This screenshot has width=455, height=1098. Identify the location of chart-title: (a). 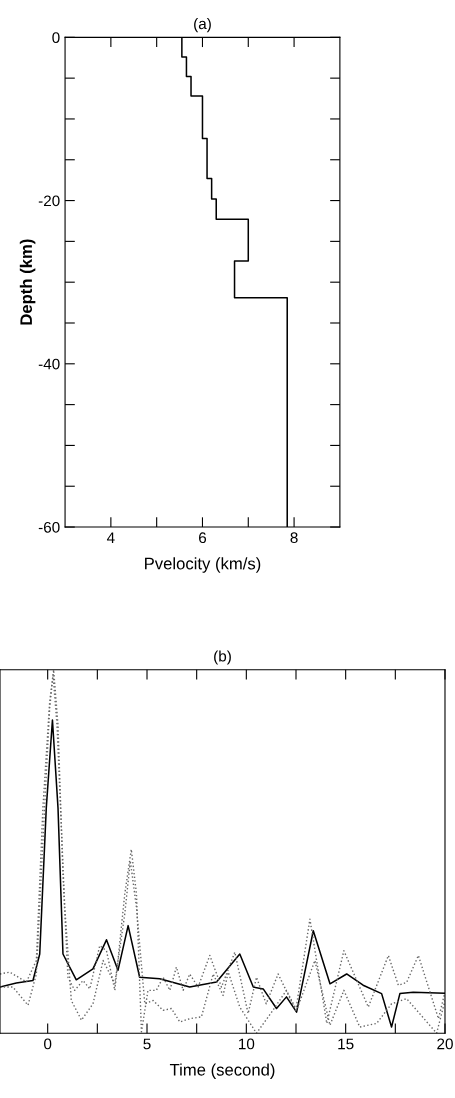
(202, 25).